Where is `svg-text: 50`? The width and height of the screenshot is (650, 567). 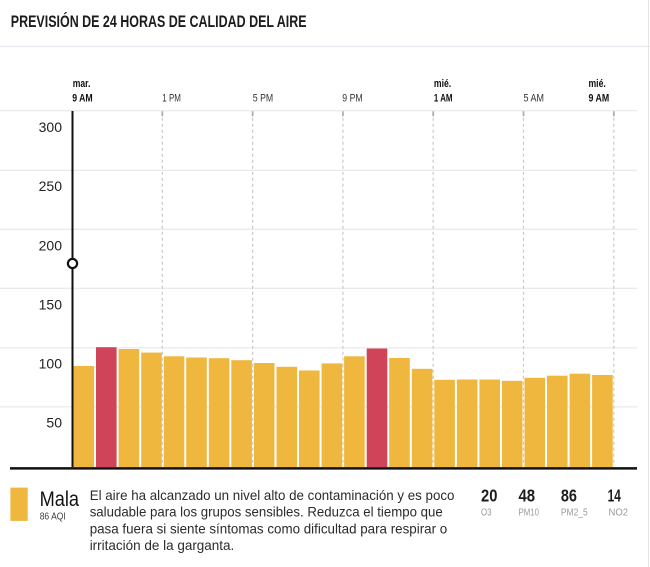
svg-text: 50 is located at coordinates (54, 422).